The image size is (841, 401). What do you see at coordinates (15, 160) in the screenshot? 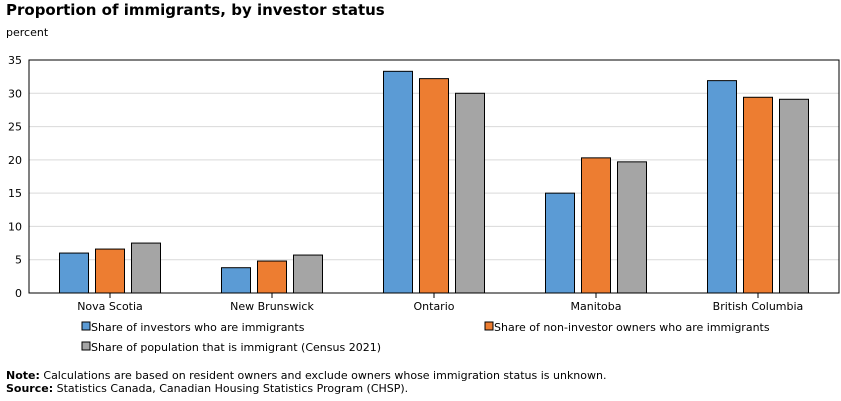
I see `y-tick-label: 20` at bounding box center [15, 160].